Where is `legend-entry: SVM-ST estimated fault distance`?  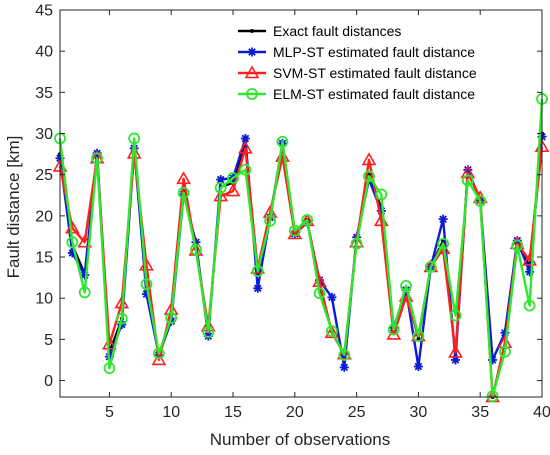 legend-entry: SVM-ST estimated fault distance is located at coordinates (357, 73).